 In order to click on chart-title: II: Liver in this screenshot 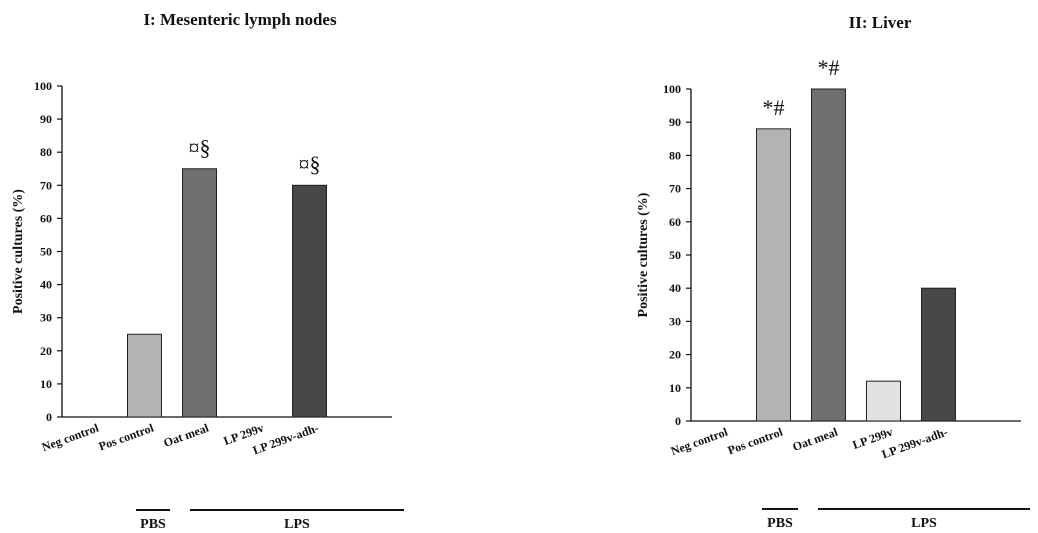, I will do `click(880, 22)`.